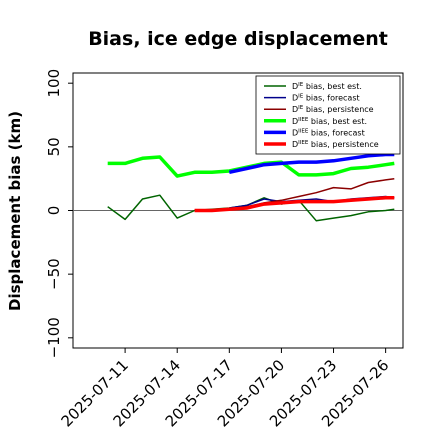 The width and height of the screenshot is (440, 440). Describe the element at coordinates (328, 132) in the screenshot. I see `legend-label: DIIEE bias, forecast` at that location.